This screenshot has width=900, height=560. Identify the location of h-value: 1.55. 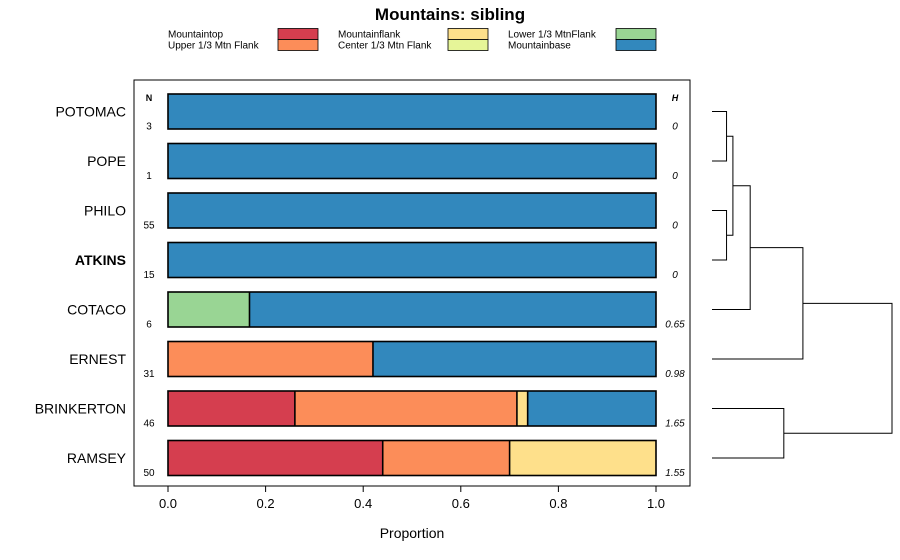
(675, 473).